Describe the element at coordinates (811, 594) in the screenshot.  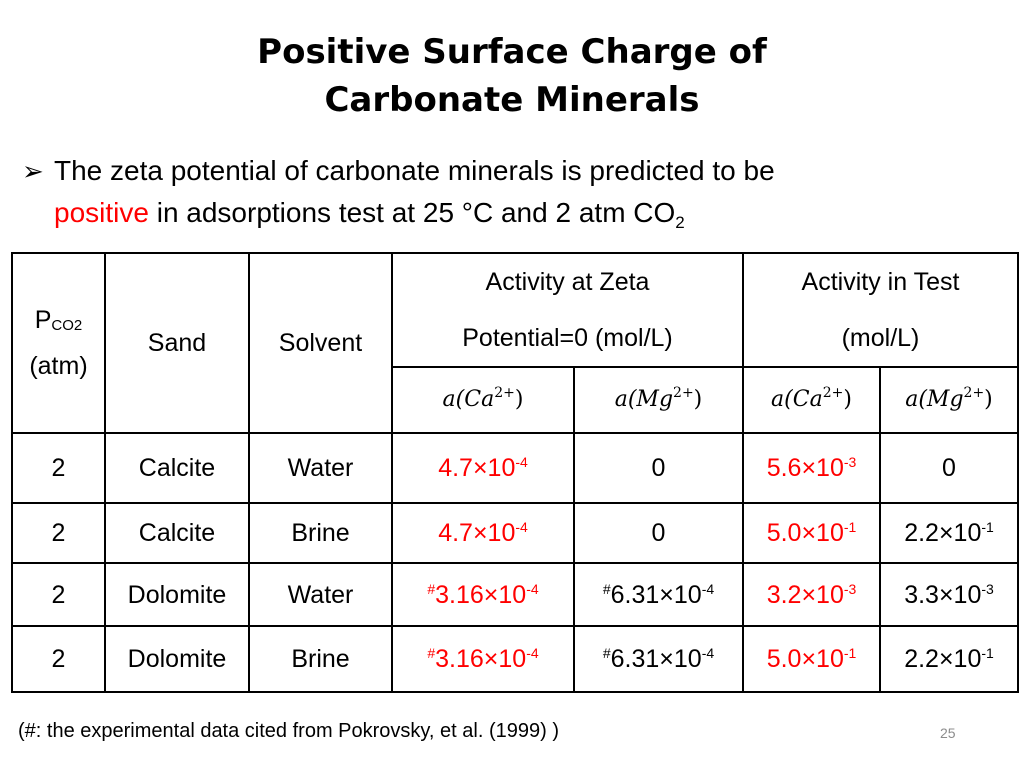
I see `cell-test-ca: 3.2×10⁻³` at that location.